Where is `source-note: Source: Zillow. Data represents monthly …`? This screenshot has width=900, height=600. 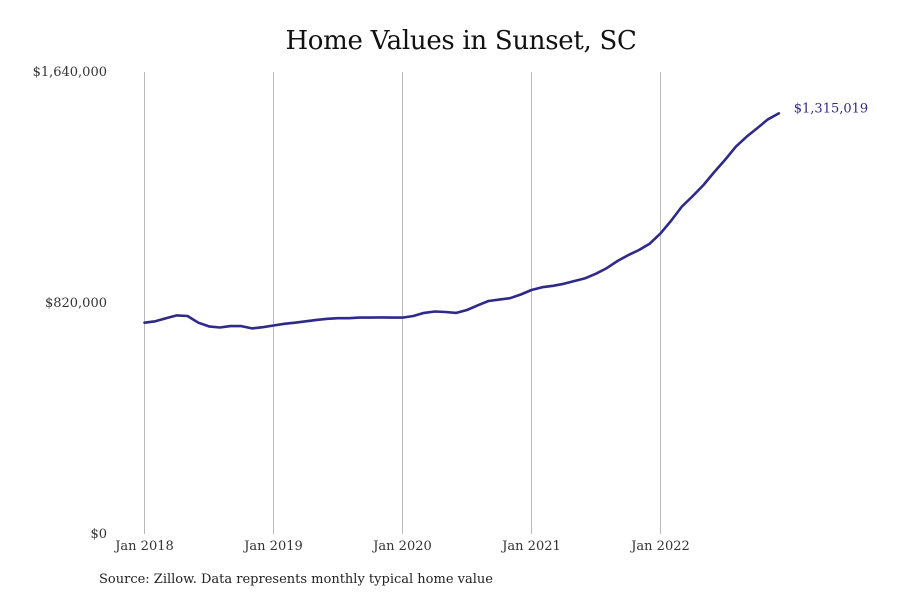
source-note: Source: Zillow. Data represents monthly … is located at coordinates (296, 579).